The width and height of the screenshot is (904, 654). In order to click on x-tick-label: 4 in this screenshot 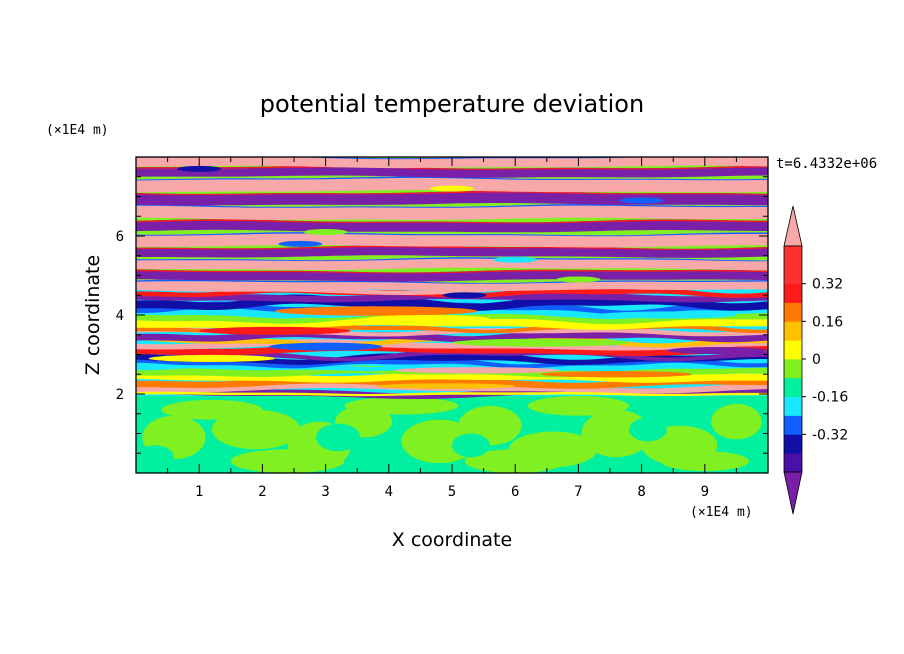, I will do `click(389, 492)`.